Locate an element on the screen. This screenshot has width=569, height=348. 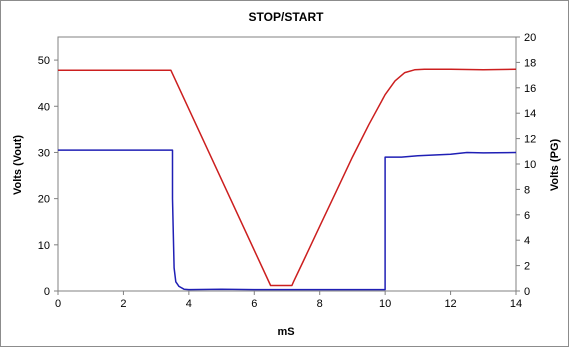
x-axis-title: mS is located at coordinates (285, 332).